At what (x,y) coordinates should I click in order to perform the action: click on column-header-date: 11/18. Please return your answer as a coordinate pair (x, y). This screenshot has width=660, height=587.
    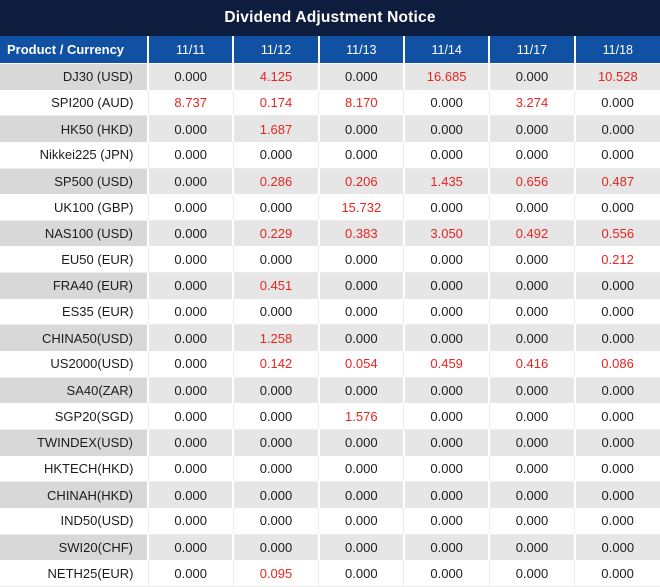
    Looking at the image, I should click on (617, 50).